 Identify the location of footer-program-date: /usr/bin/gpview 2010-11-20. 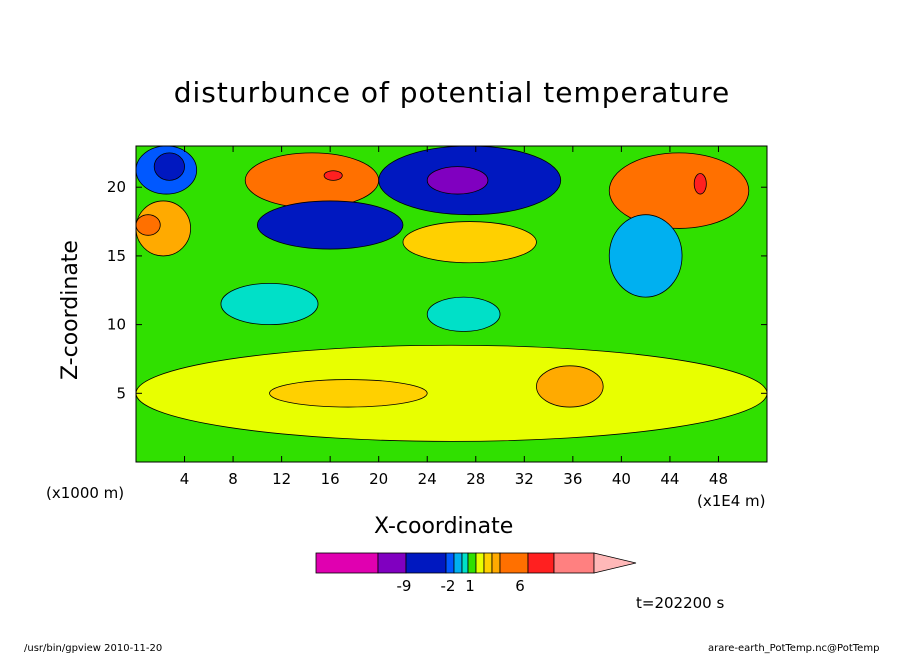
(93, 648).